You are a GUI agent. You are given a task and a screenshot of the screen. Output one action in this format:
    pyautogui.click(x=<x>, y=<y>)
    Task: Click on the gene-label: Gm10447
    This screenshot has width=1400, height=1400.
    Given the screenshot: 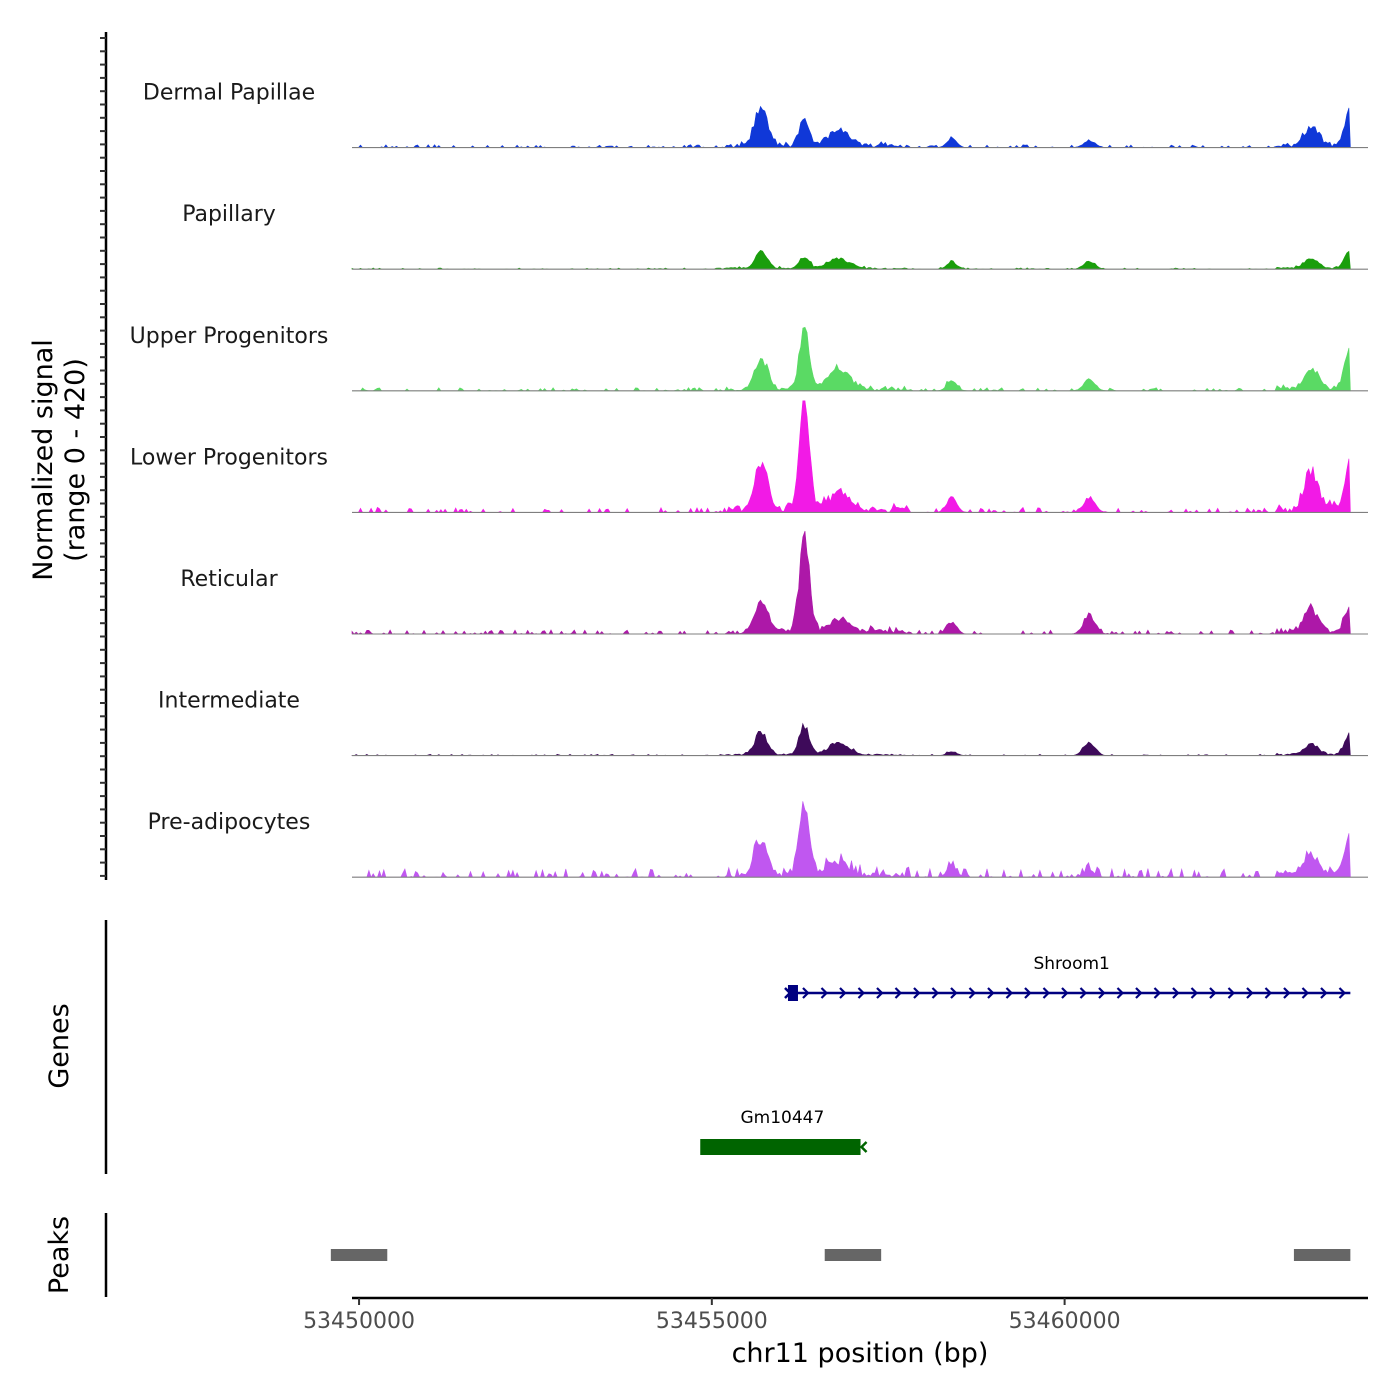 What is the action you would take?
    pyautogui.click(x=782, y=1118)
    